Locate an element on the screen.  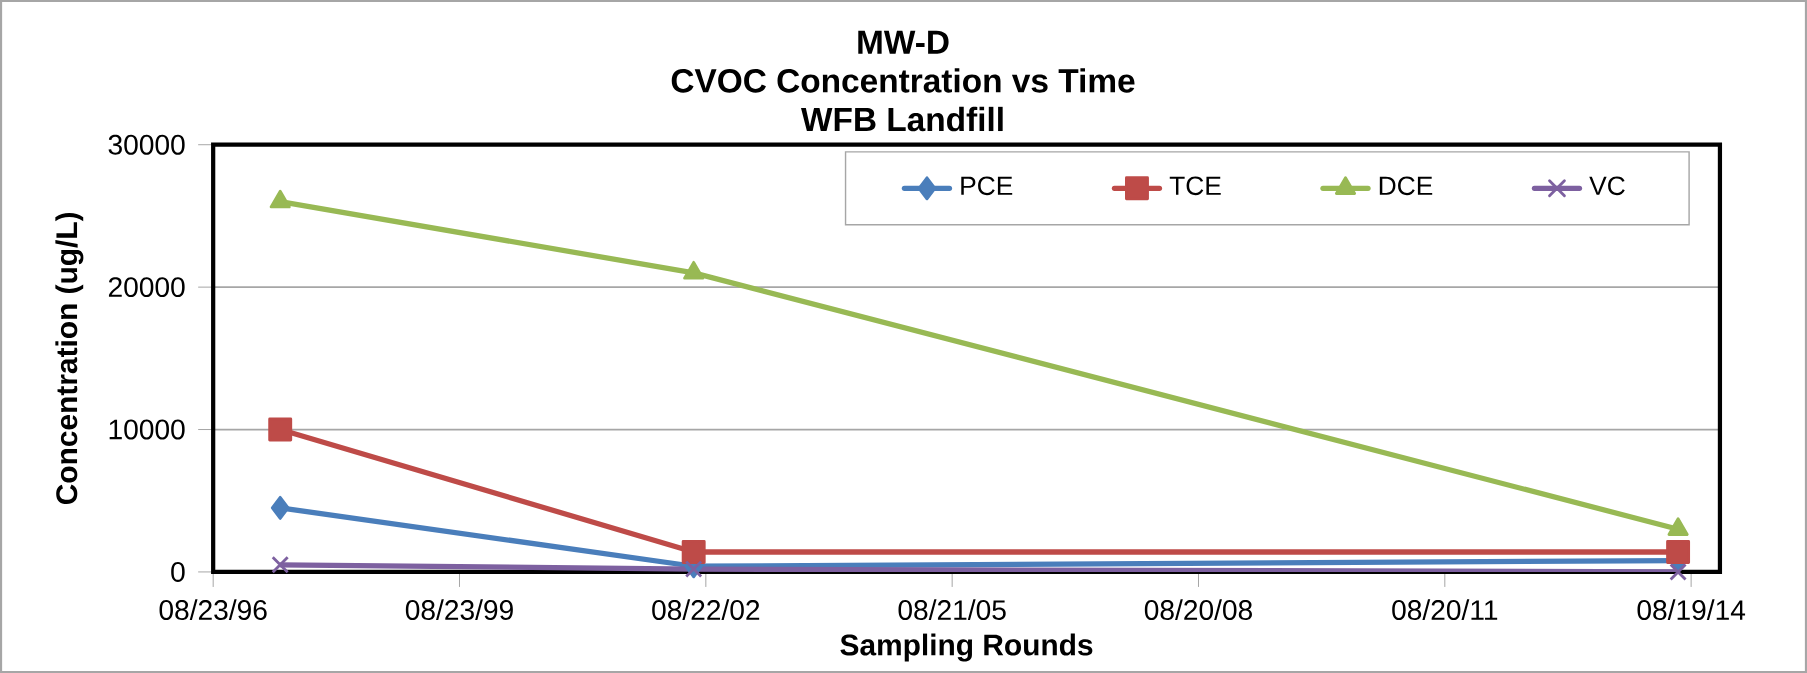
x-tick-label: 08/19/14 is located at coordinates (1691, 609).